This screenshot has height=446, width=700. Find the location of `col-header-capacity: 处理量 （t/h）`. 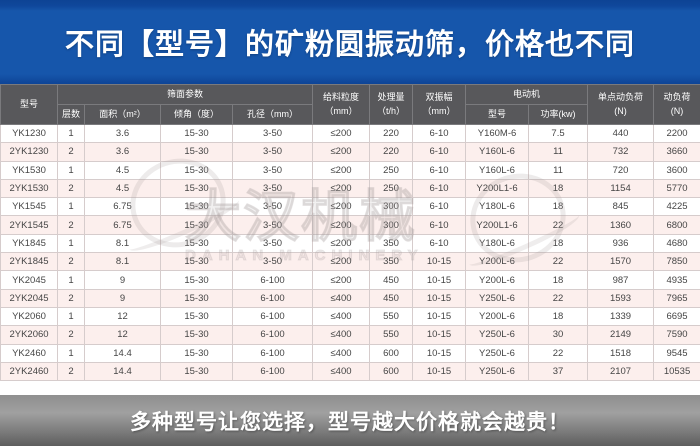

col-header-capacity: 处理量 （t/h） is located at coordinates (391, 104).